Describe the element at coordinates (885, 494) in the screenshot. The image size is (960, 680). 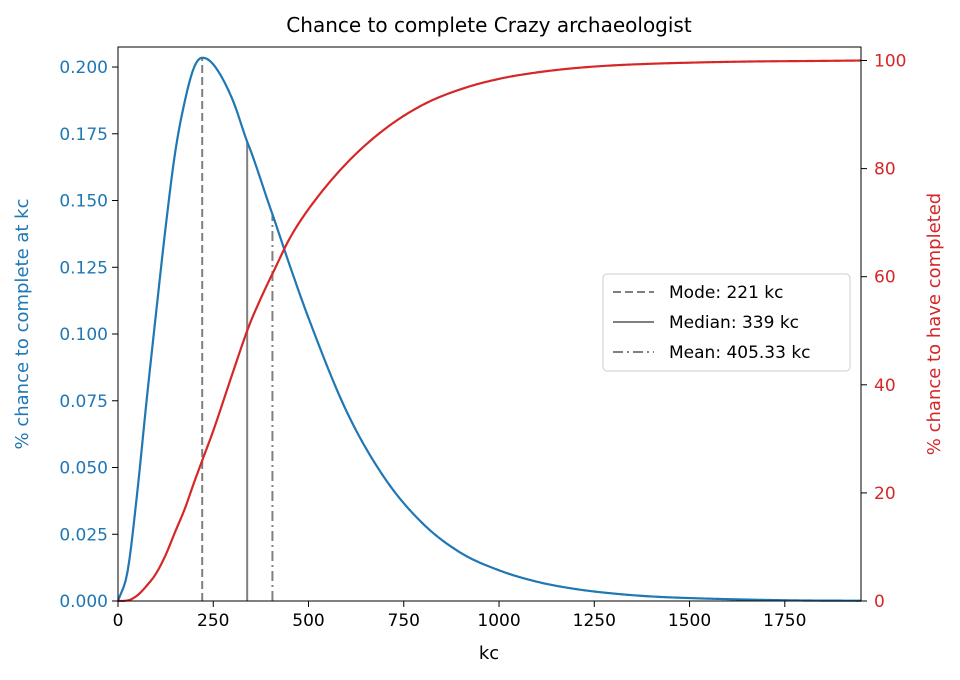
I see `y-right-tick-label: 20` at that location.